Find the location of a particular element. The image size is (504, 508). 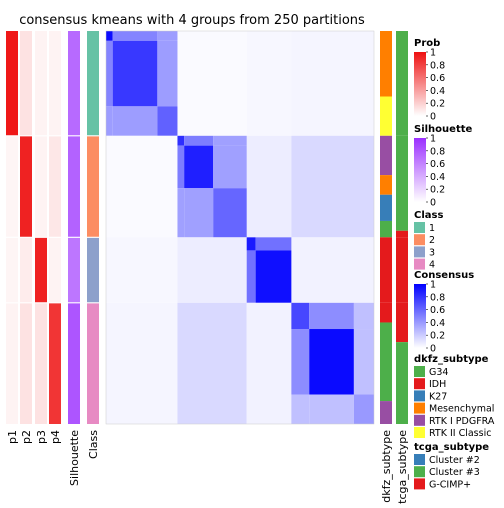

legend-tick-label-prob: 0.8 is located at coordinates (437, 65).